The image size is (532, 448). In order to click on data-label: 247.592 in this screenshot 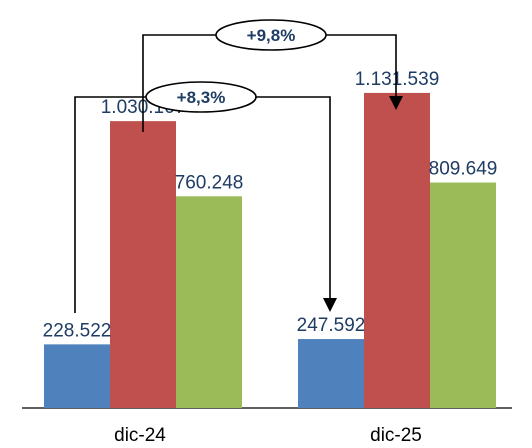, I will do `click(331, 325)`.